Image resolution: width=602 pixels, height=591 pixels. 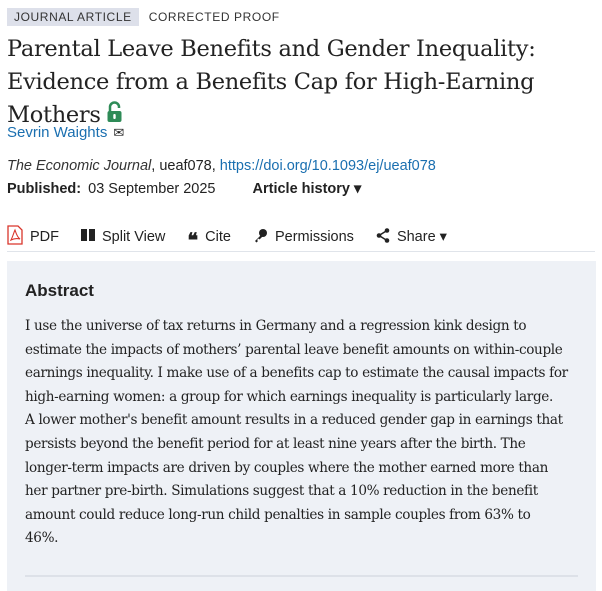 What do you see at coordinates (314, 237) in the screenshot?
I see `permissions-label: Permissions` at bounding box center [314, 237].